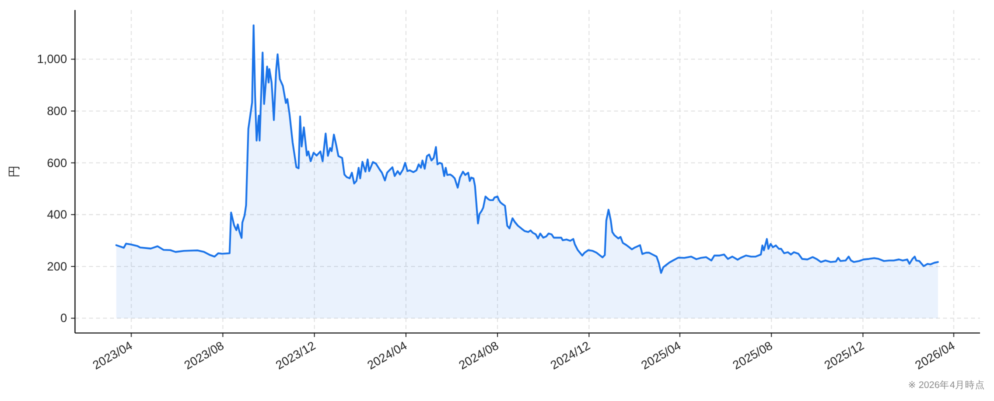  Describe the element at coordinates (52, 59) in the screenshot. I see `y-tick-label: 1,000` at that location.